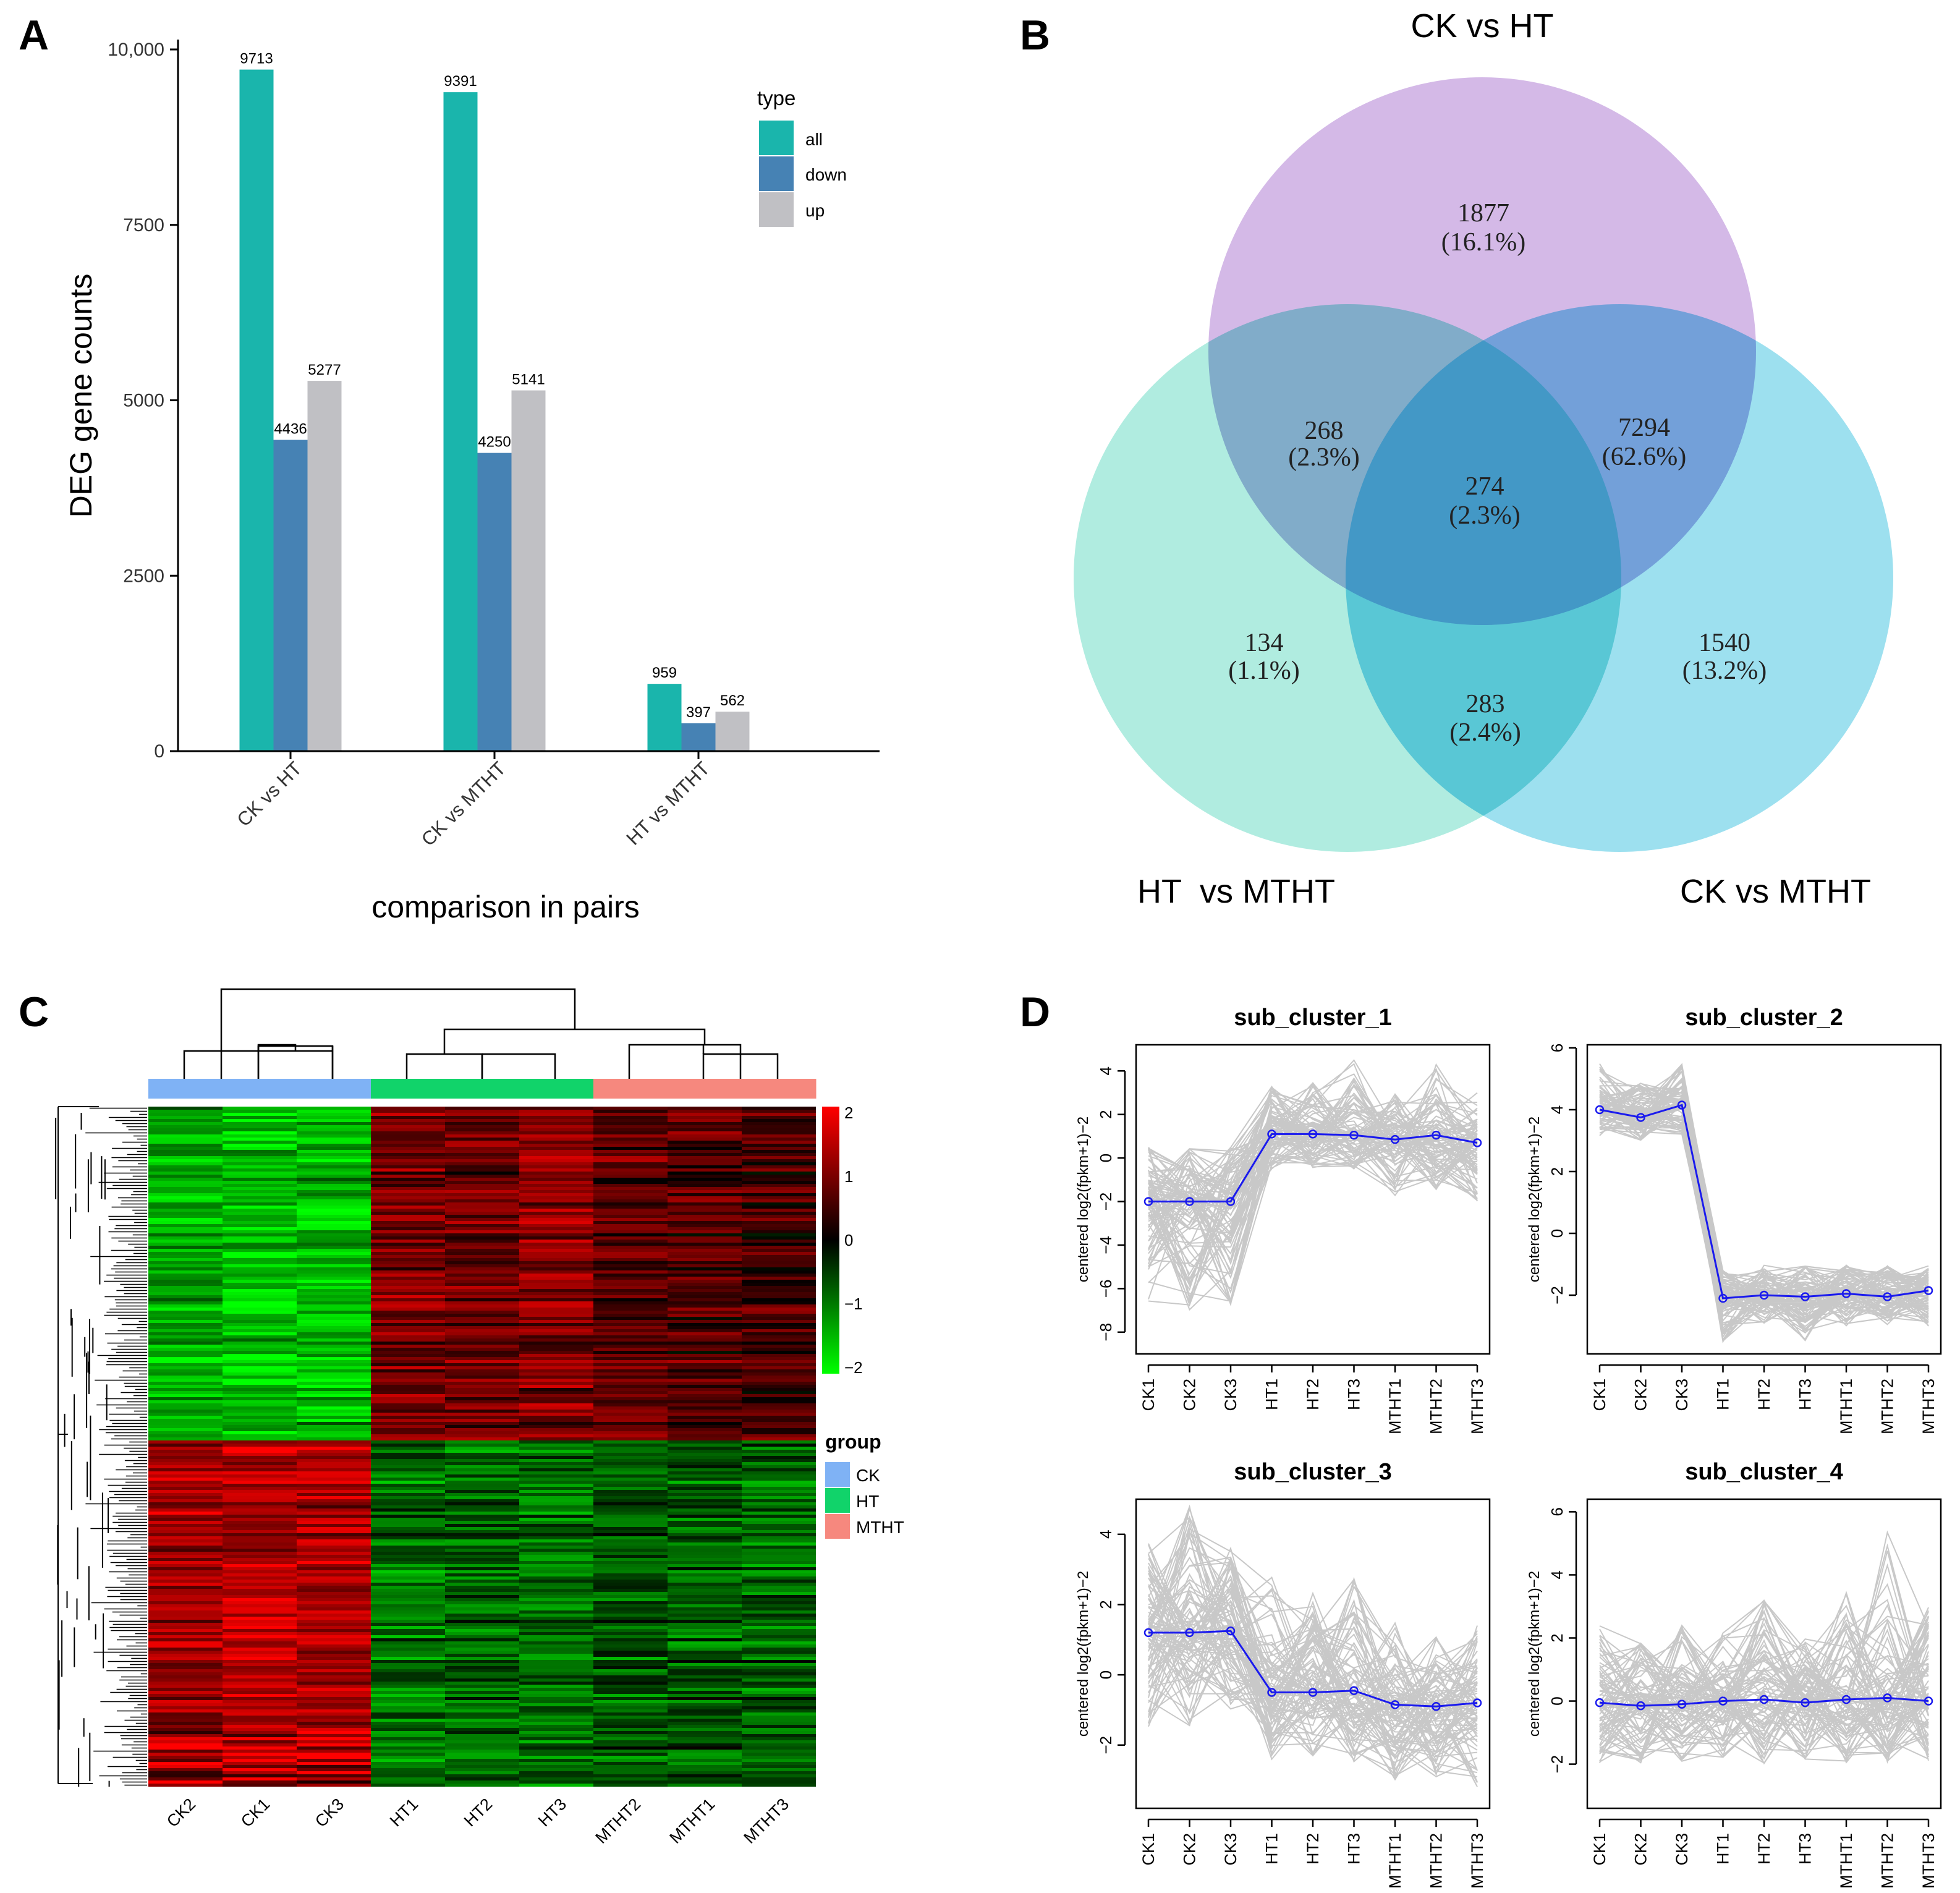  I want to click on legend-label-up: up, so click(815, 210).